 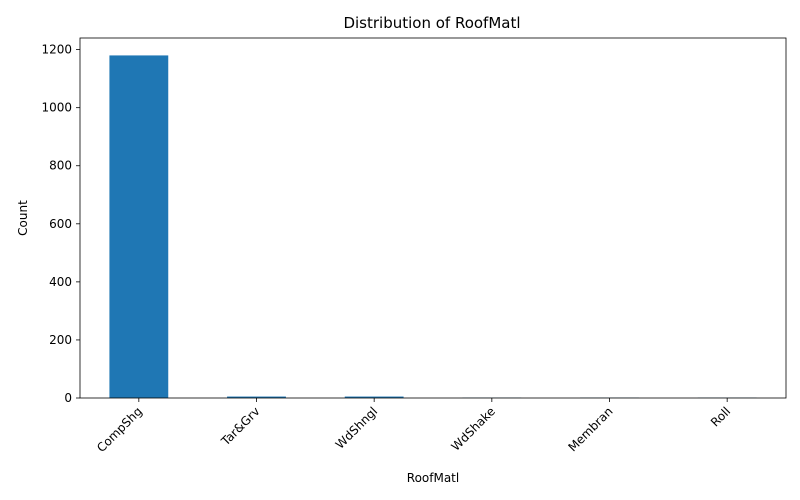 I want to click on y-tick-label: 400, so click(x=60, y=282).